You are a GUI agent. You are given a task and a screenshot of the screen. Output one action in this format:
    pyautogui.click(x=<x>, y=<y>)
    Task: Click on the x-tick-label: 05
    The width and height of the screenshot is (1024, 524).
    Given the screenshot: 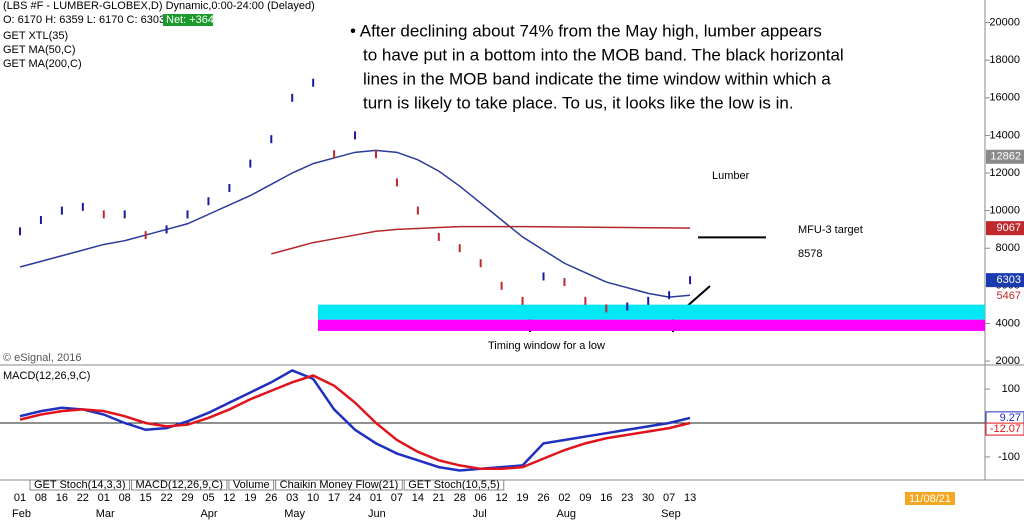 What is the action you would take?
    pyautogui.click(x=208, y=498)
    